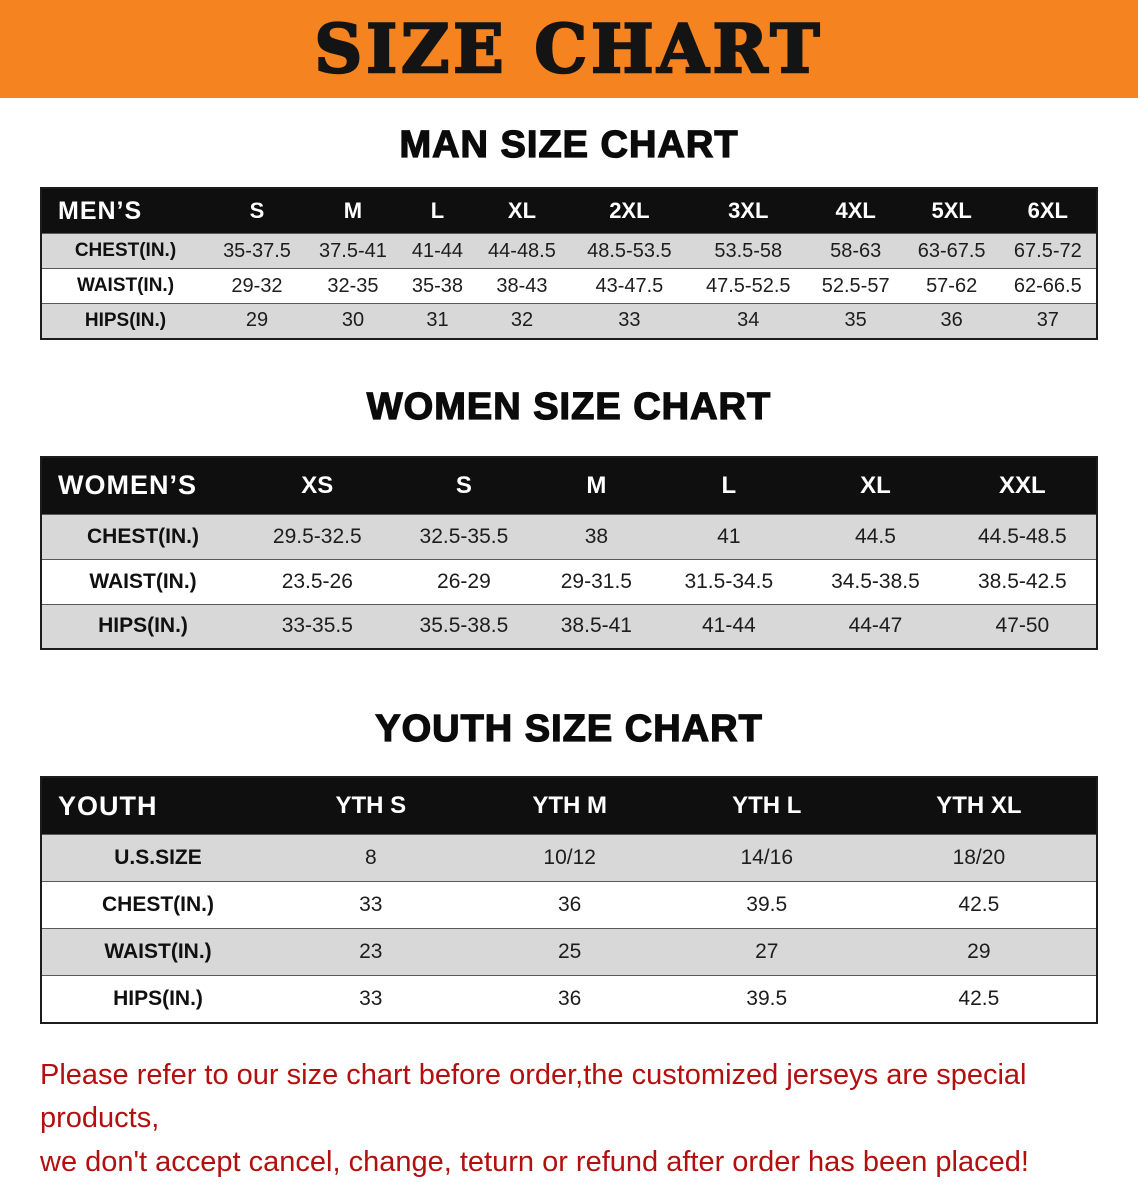 This screenshot has height=1184, width=1138. What do you see at coordinates (1023, 581) in the screenshot?
I see `size-value-cell: 38.5-42.5` at bounding box center [1023, 581].